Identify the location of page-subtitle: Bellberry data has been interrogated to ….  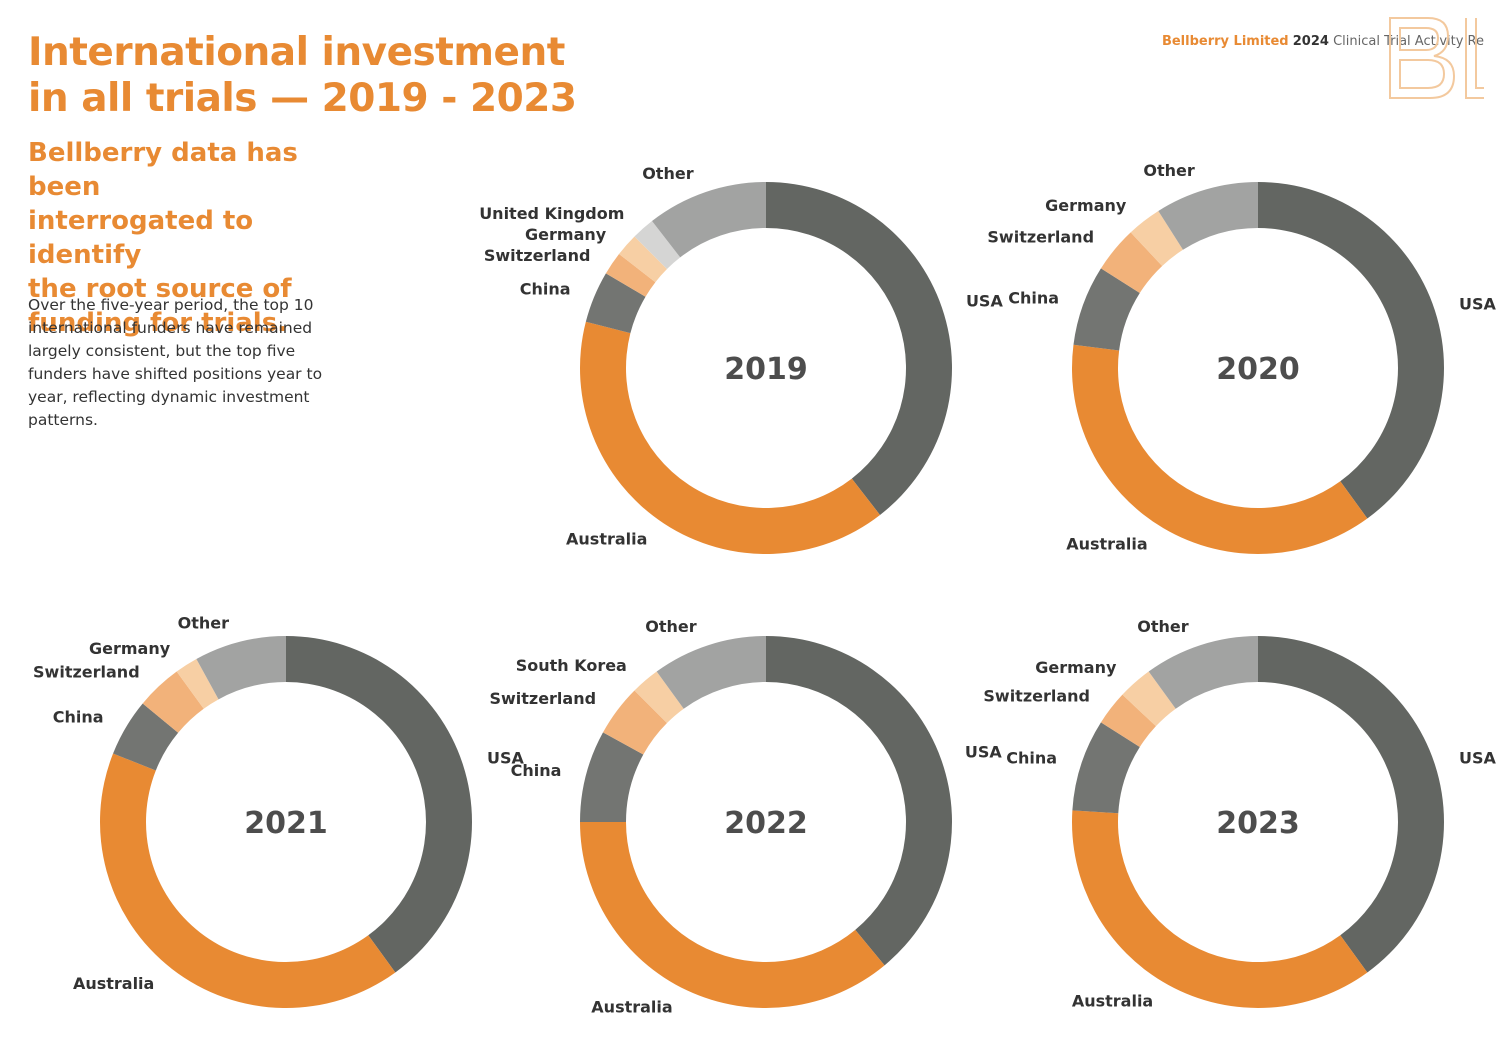
(163, 238).